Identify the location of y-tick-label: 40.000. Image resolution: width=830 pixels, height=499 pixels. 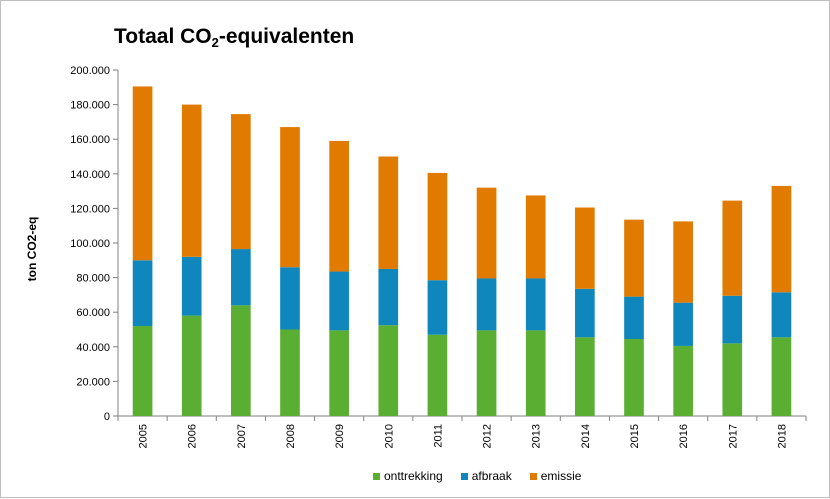
(93, 348).